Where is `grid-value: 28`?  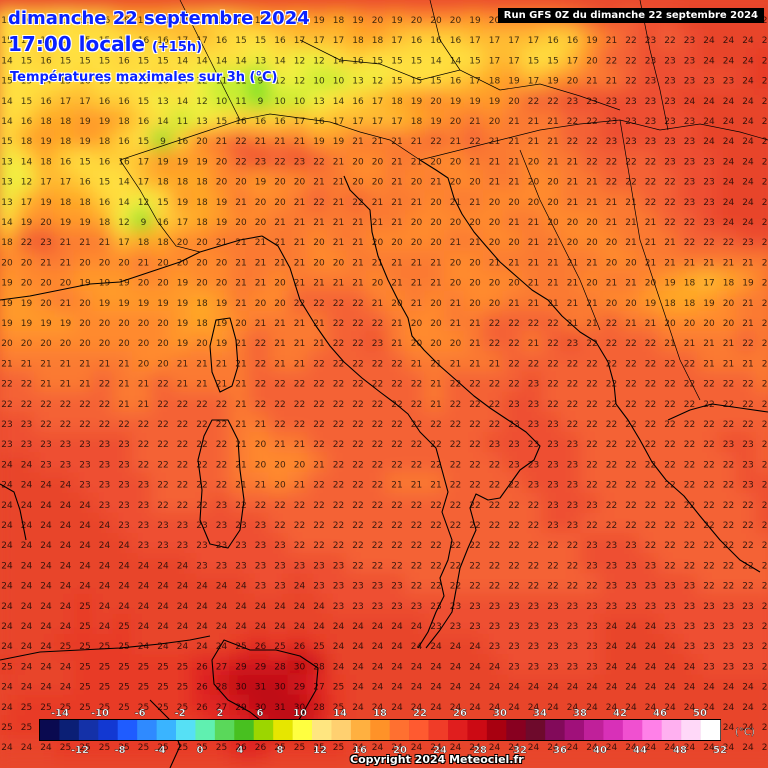
grid-value: 28 is located at coordinates (222, 688).